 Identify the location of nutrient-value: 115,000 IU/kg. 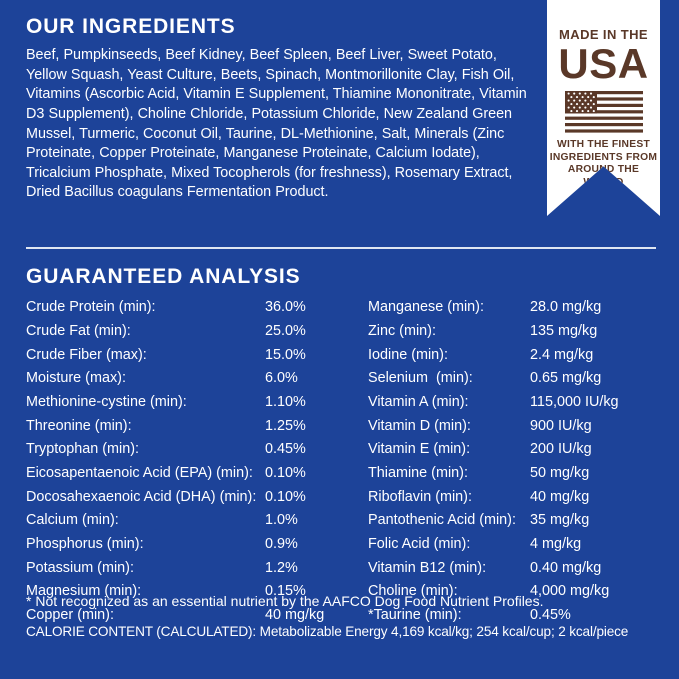
(574, 401).